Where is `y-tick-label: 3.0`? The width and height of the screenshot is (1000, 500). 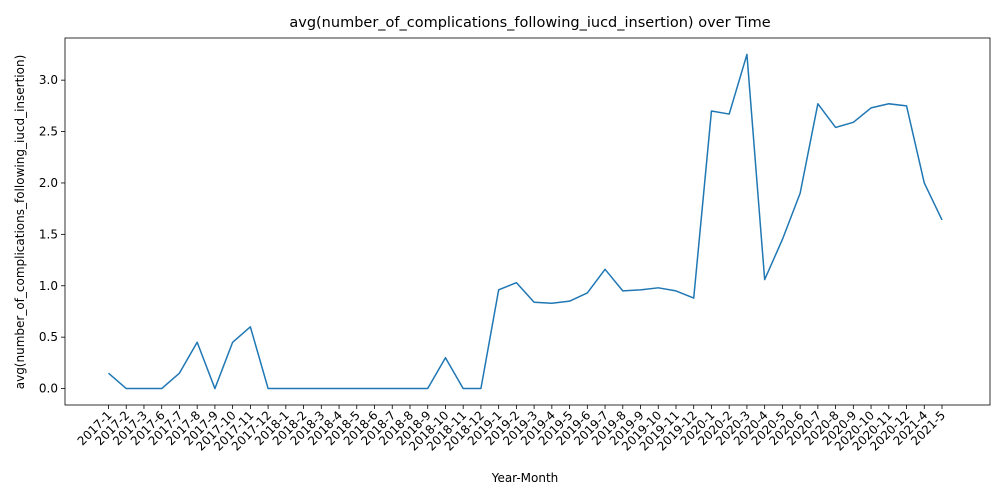 y-tick-label: 3.0 is located at coordinates (48, 80).